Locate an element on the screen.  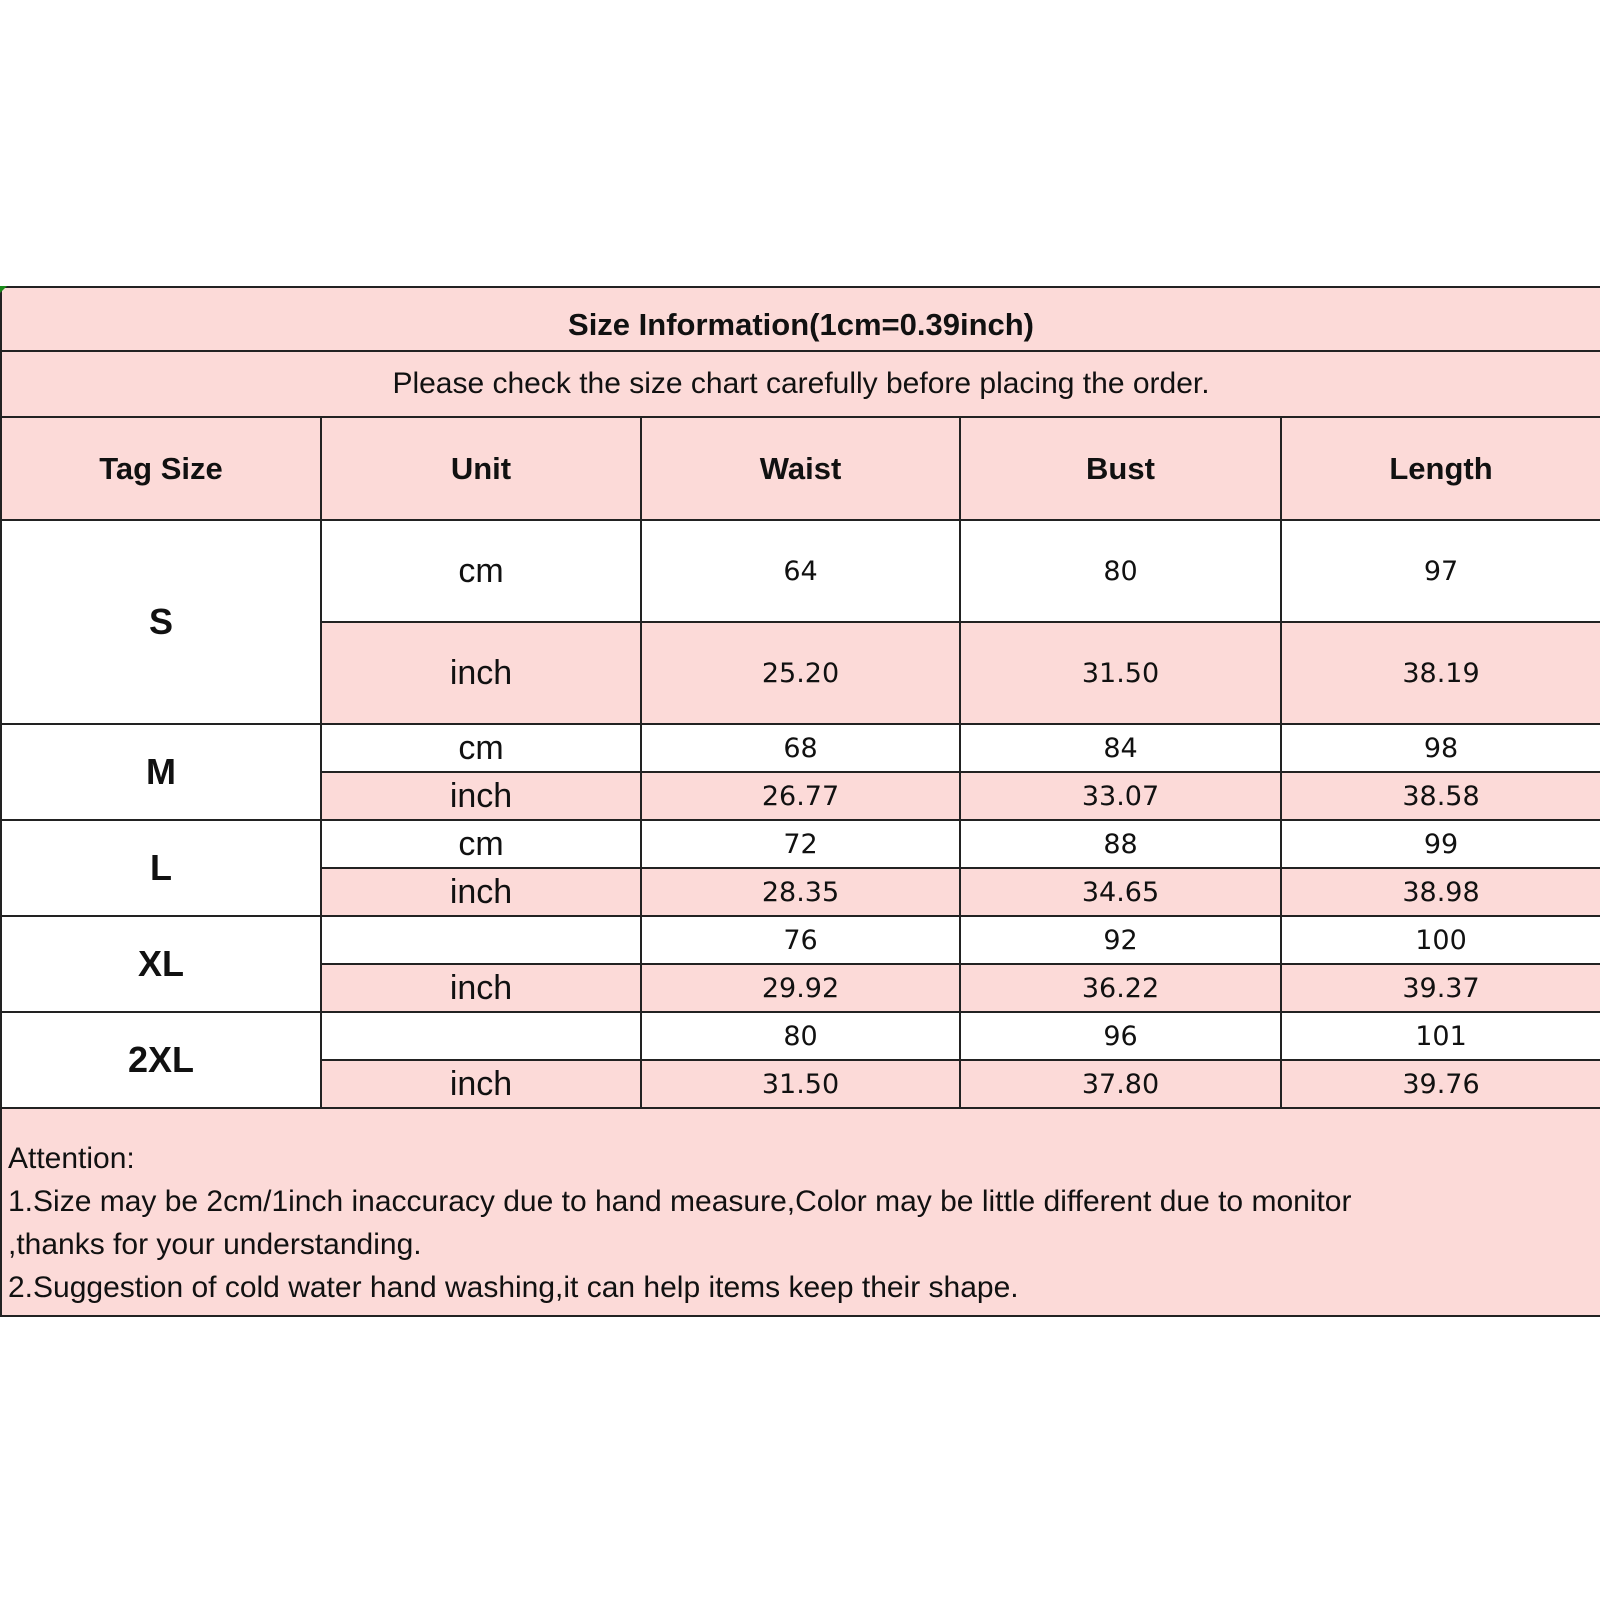
waist-cell: 80 is located at coordinates (800, 1036).